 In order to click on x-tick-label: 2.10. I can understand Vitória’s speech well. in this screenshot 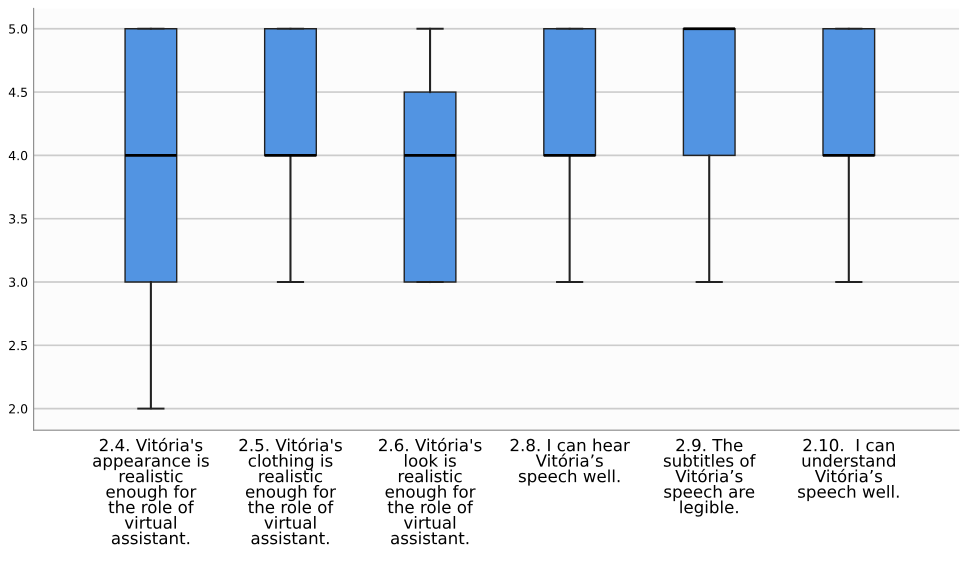, I will do `click(848, 470)`.